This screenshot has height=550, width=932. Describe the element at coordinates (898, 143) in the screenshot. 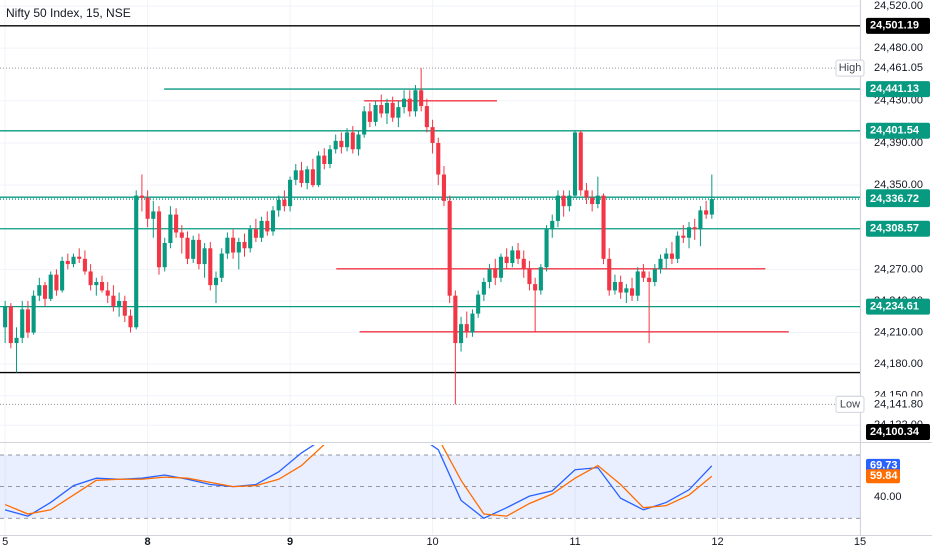

I see `y-tick-label: 24,390.00` at that location.